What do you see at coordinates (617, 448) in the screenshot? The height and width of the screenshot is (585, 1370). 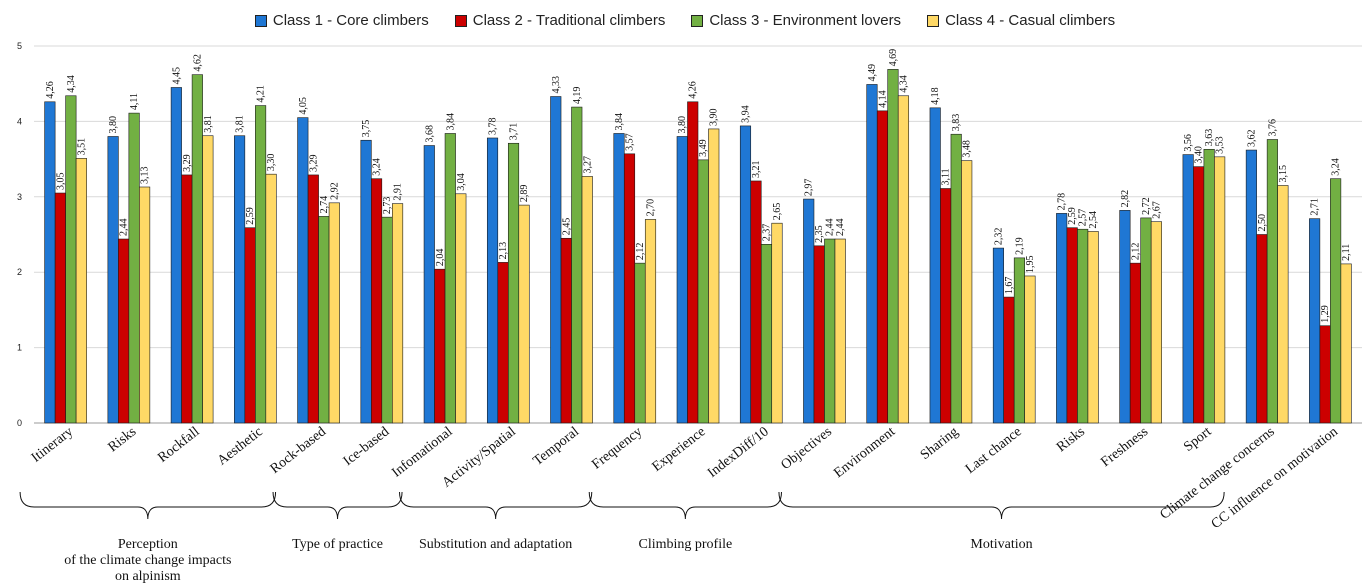 I see `category-label-9: Frequency` at bounding box center [617, 448].